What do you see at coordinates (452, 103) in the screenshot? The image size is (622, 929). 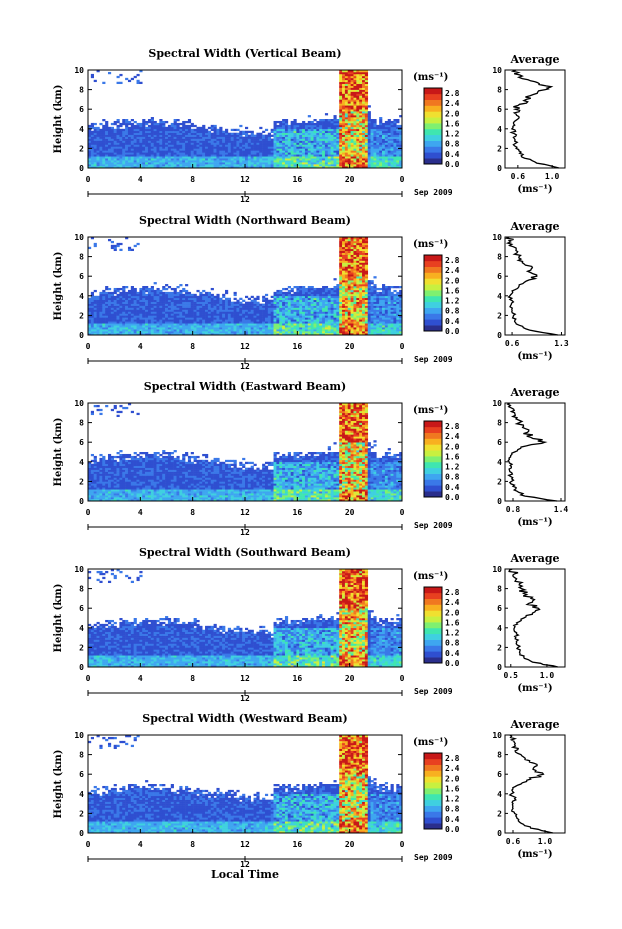 I see `colorbar-tick-label: 2.4` at bounding box center [452, 103].